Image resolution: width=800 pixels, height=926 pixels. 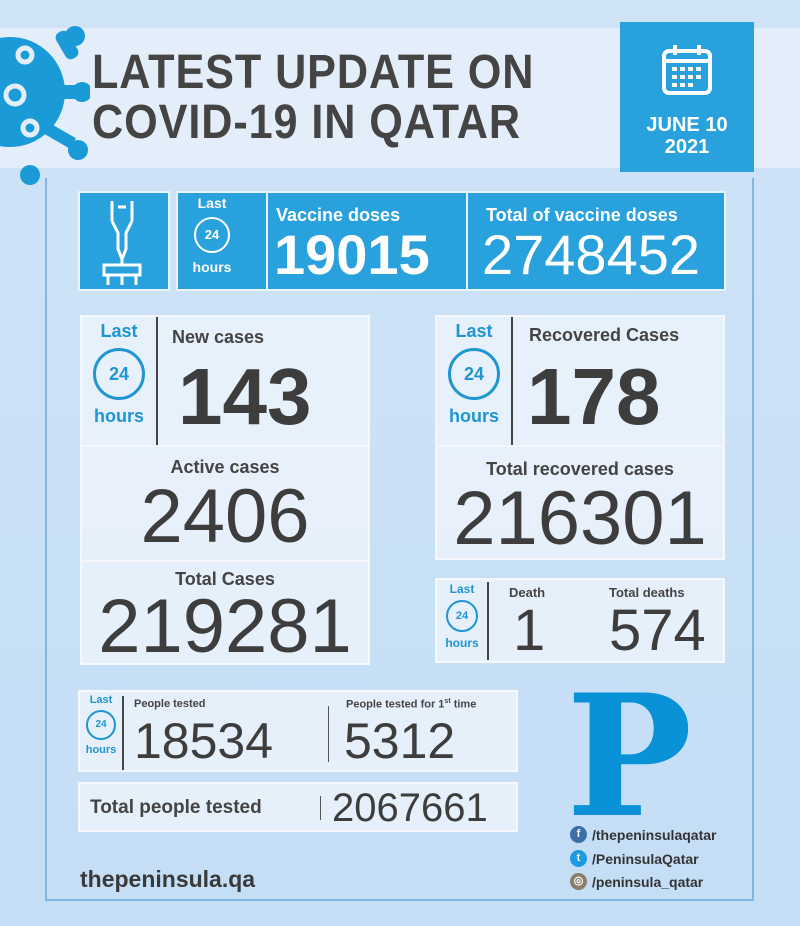 I want to click on death-label: Death, so click(x=527, y=592).